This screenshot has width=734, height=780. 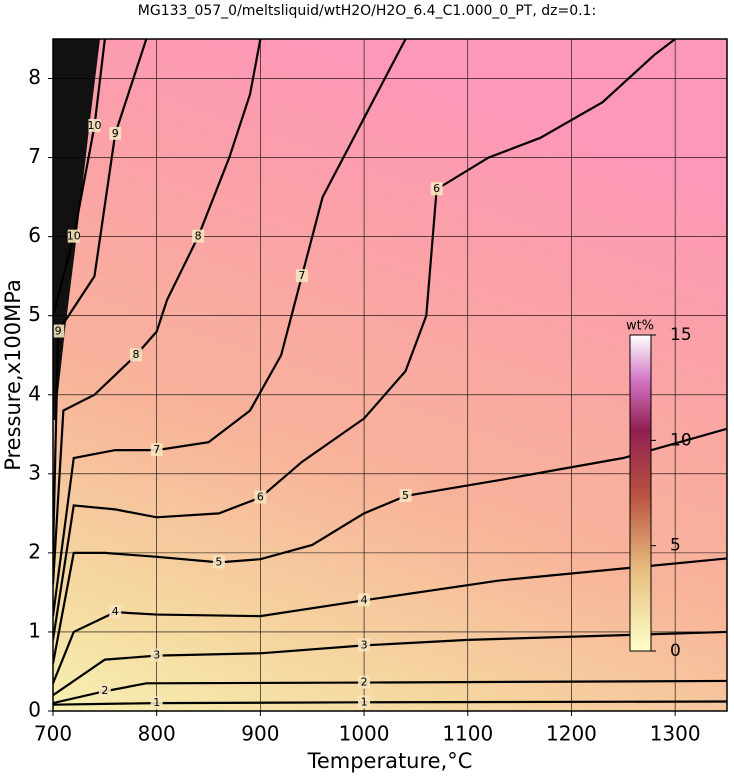 What do you see at coordinates (13, 375) in the screenshot?
I see `y-axis-label: Pressure,x100MPa` at bounding box center [13, 375].